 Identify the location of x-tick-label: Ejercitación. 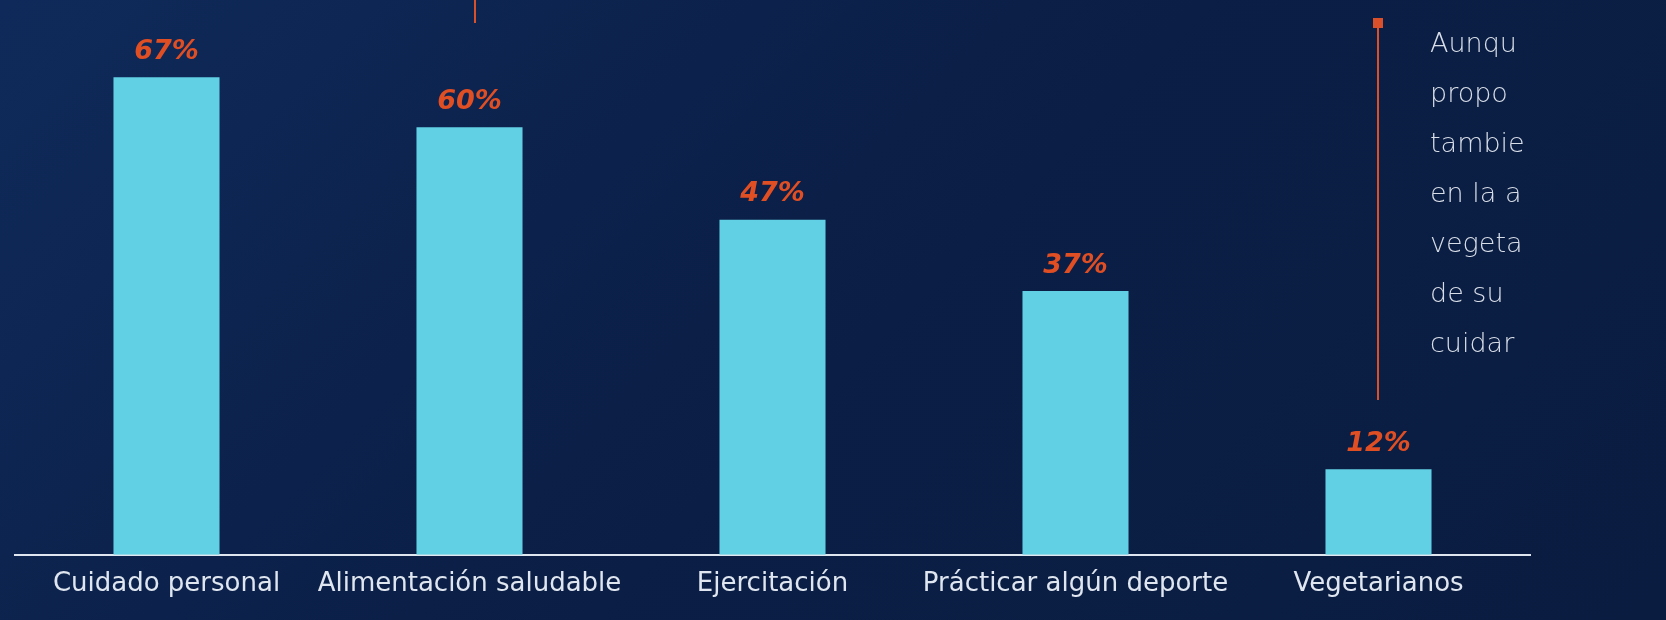
(772, 582).